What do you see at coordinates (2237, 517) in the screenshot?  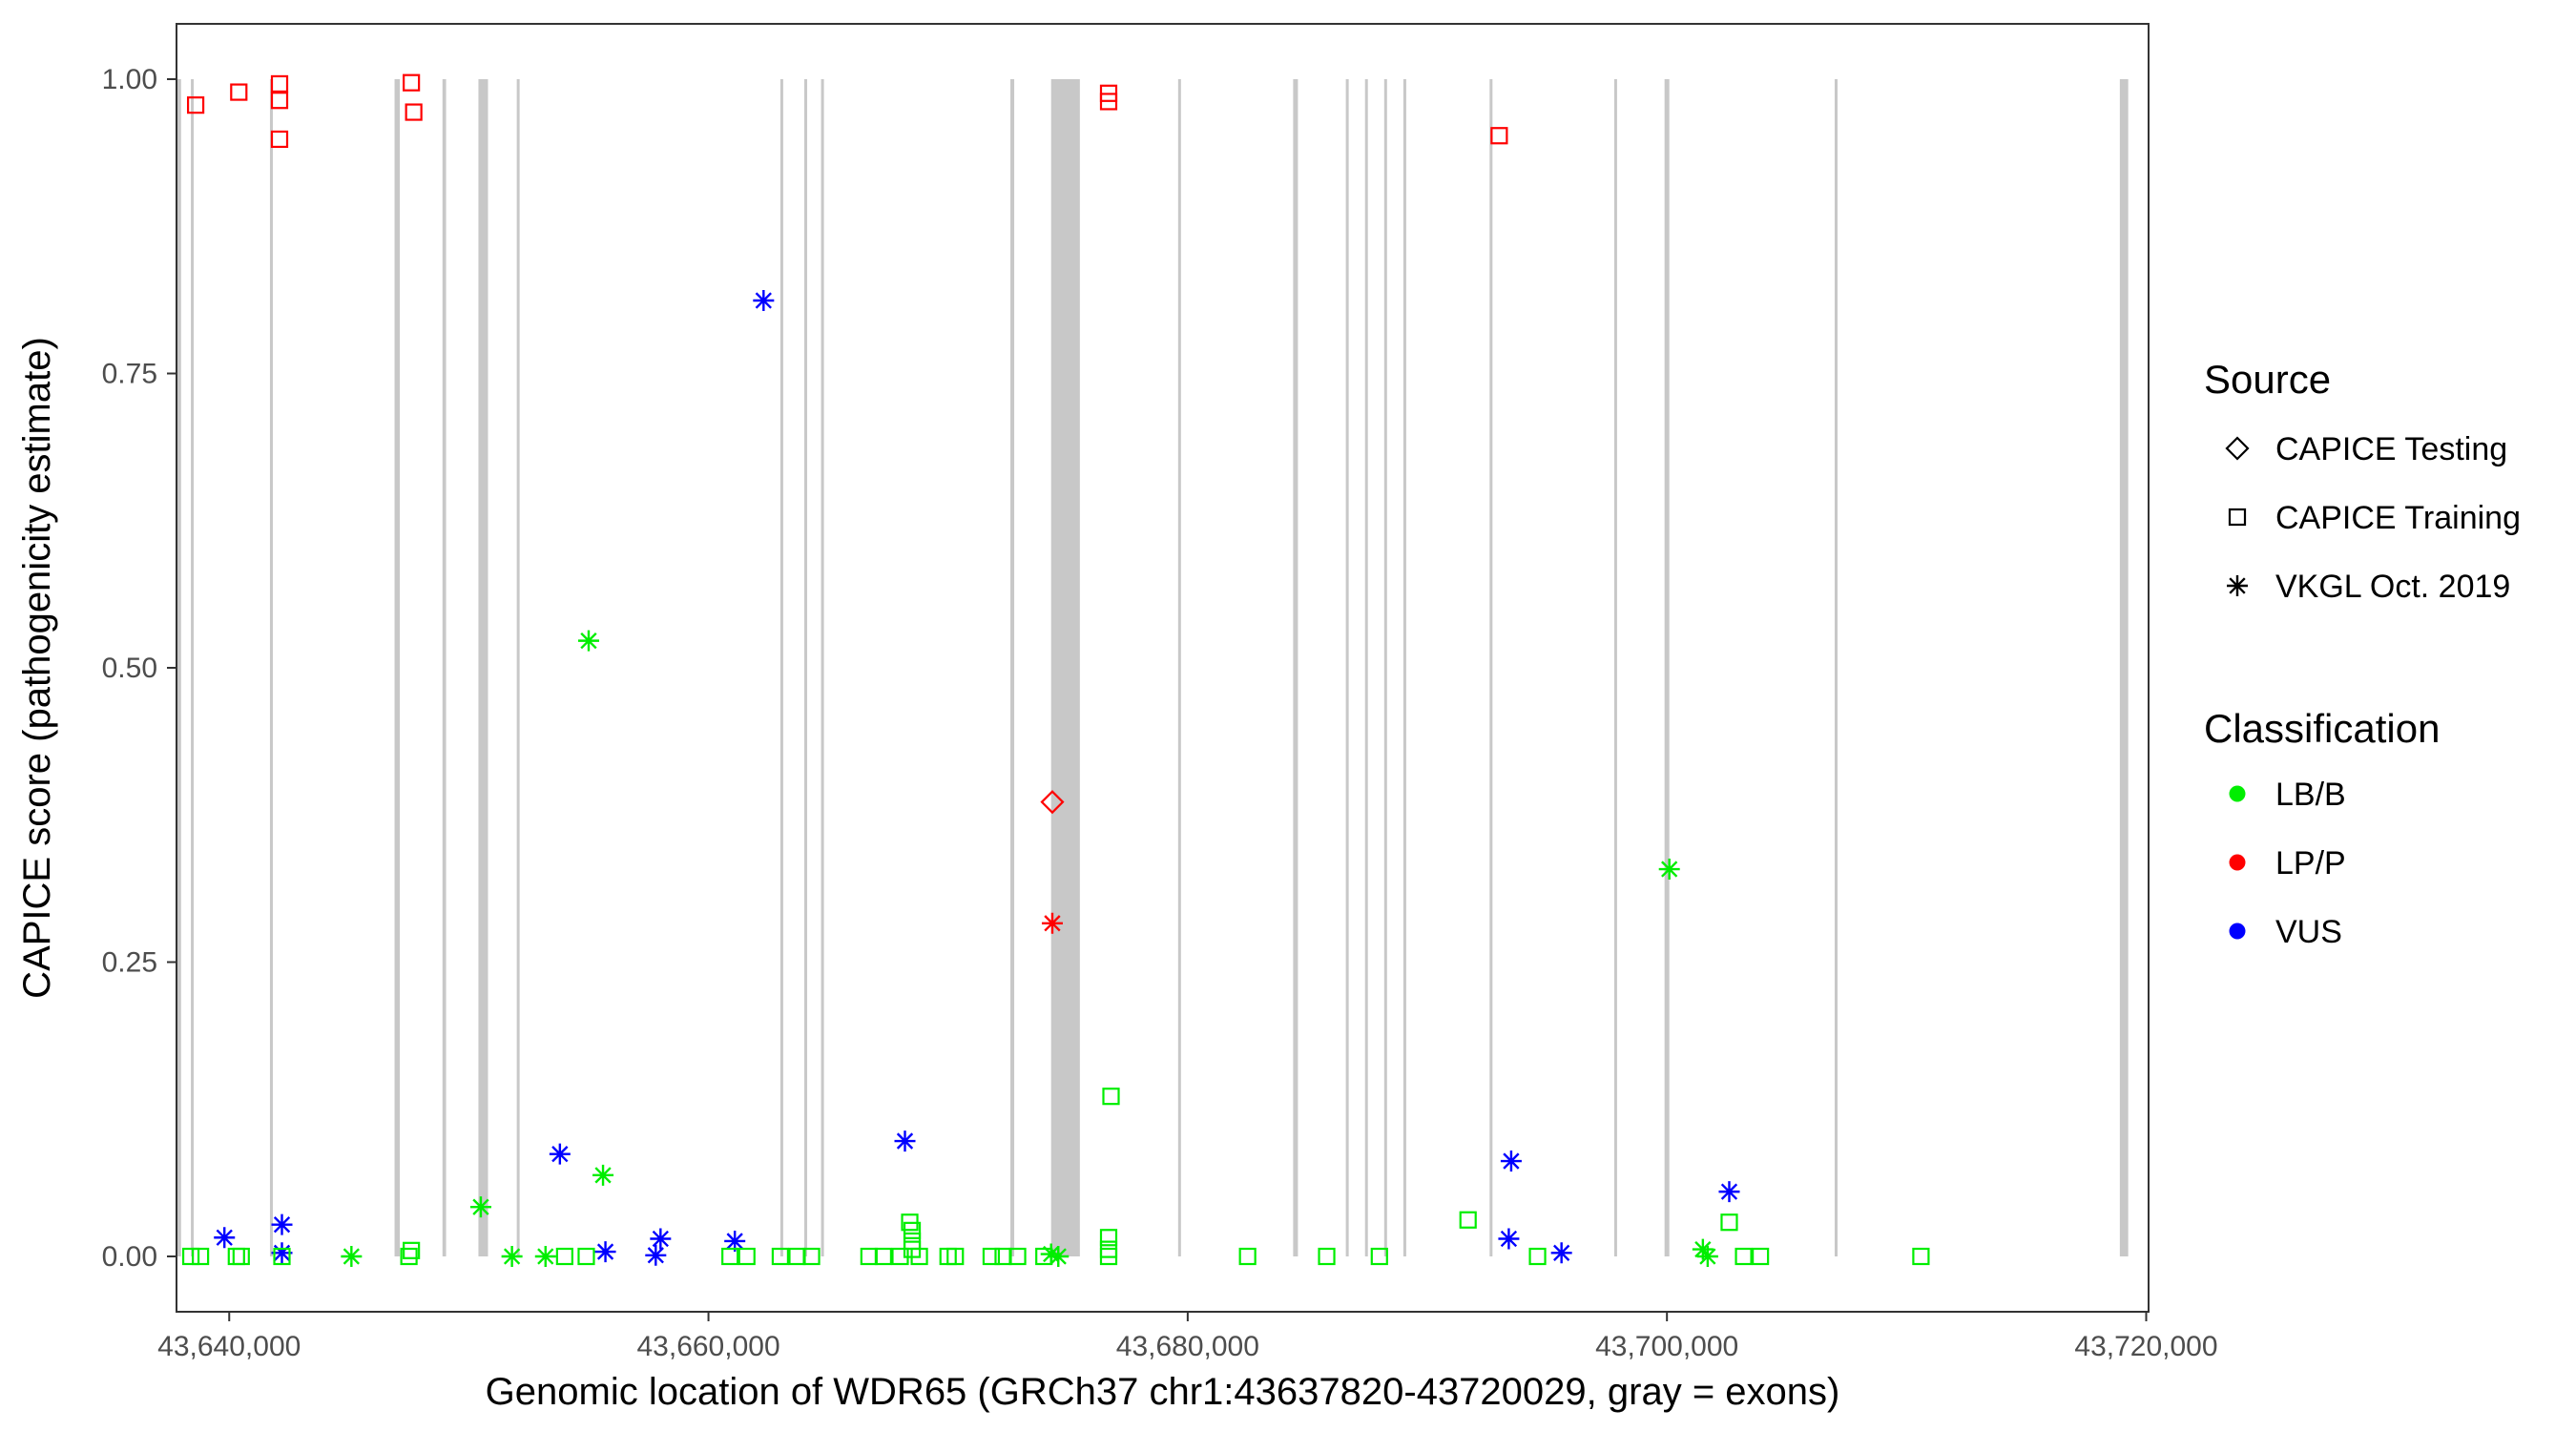 I see `legend-key-square` at bounding box center [2237, 517].